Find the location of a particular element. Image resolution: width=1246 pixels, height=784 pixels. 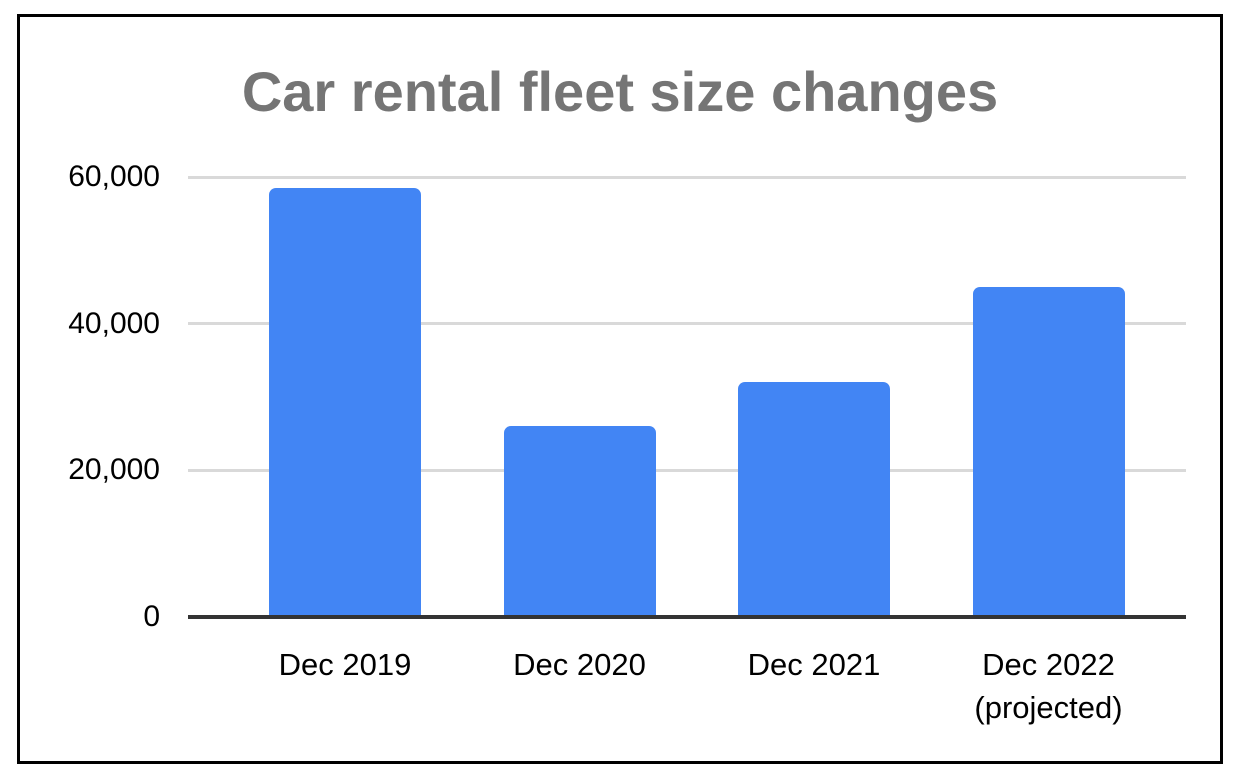

bar-dec-2019 is located at coordinates (345, 402).